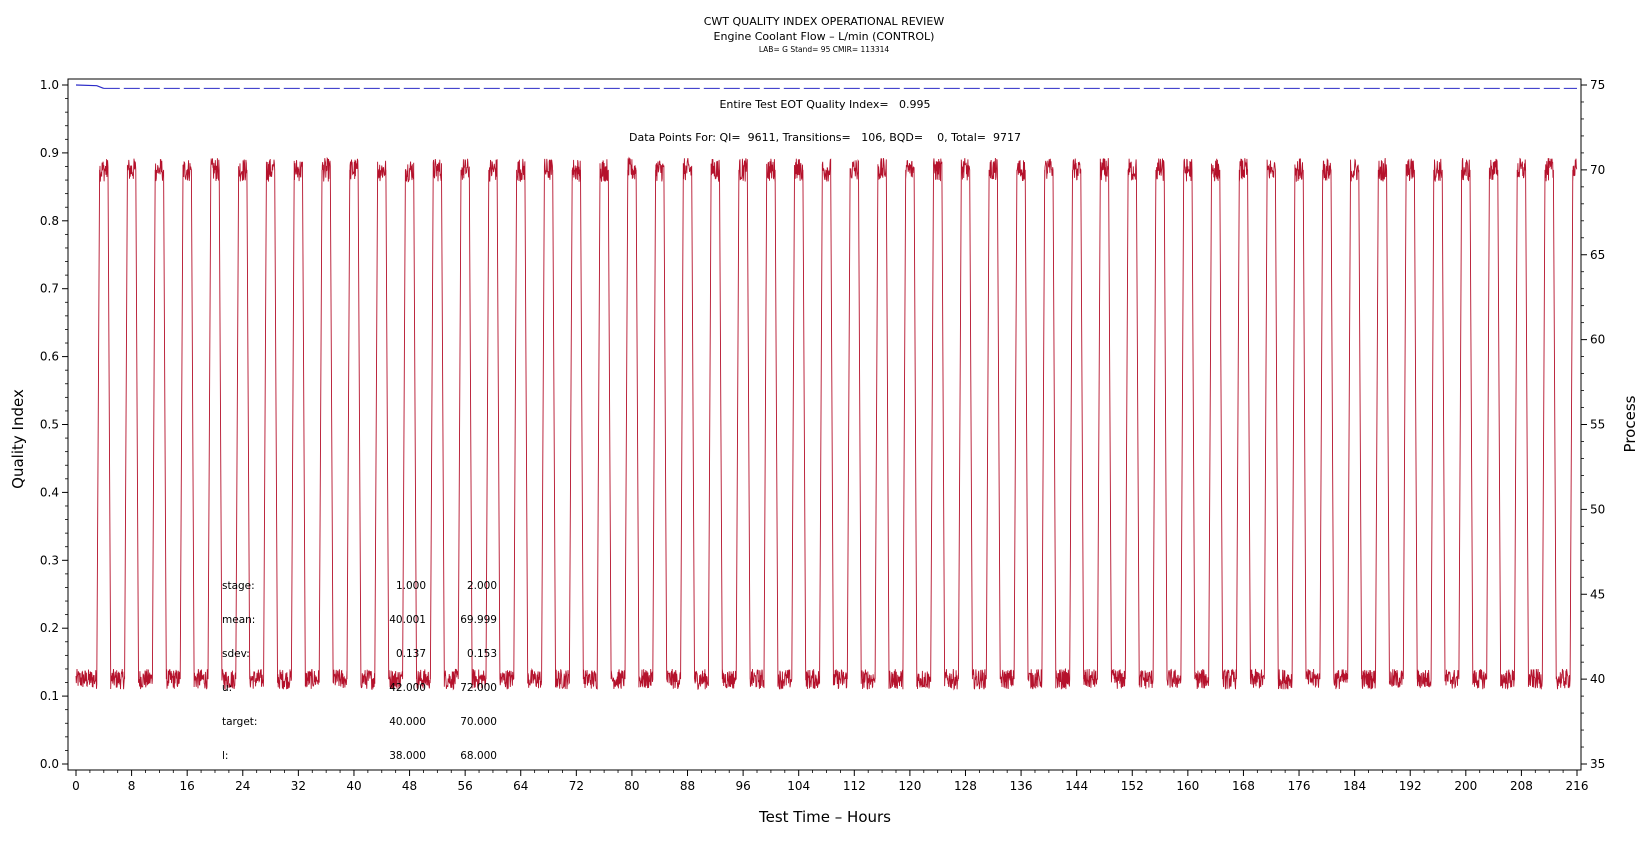  I want to click on x-tick-label: 184, so click(1354, 786).